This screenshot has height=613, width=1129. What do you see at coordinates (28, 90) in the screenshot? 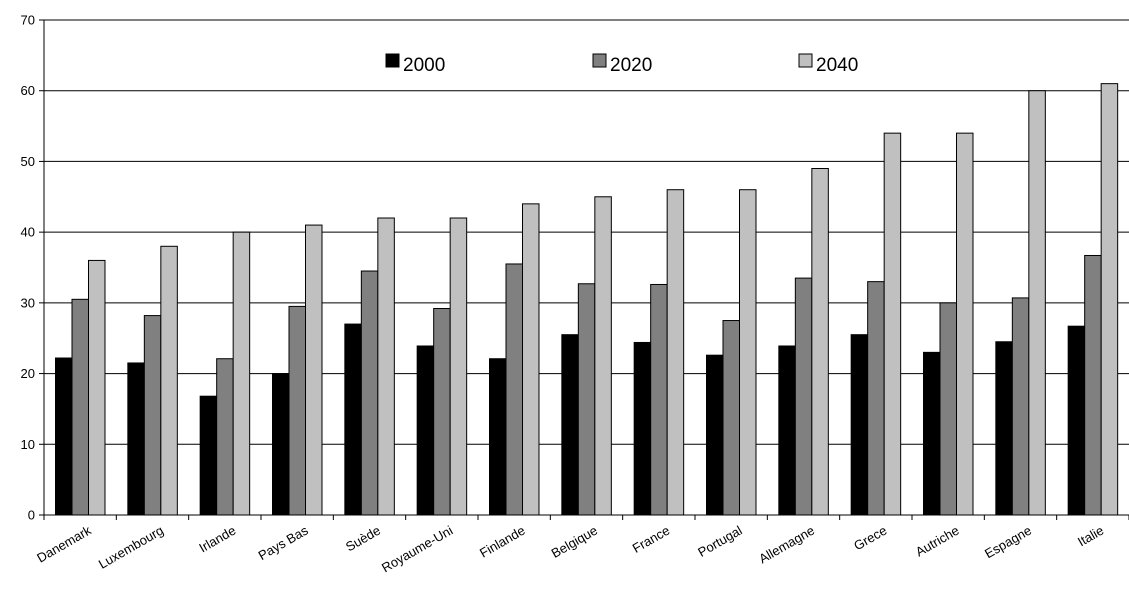
I see `y-tick-label: 60` at bounding box center [28, 90].